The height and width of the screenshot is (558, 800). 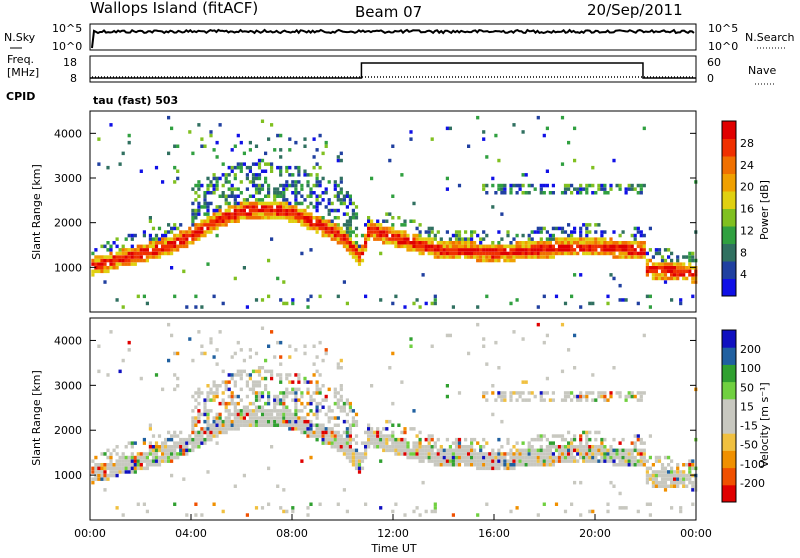 What do you see at coordinates (191, 533) in the screenshot?
I see `x-tick-label: 04:00` at bounding box center [191, 533].